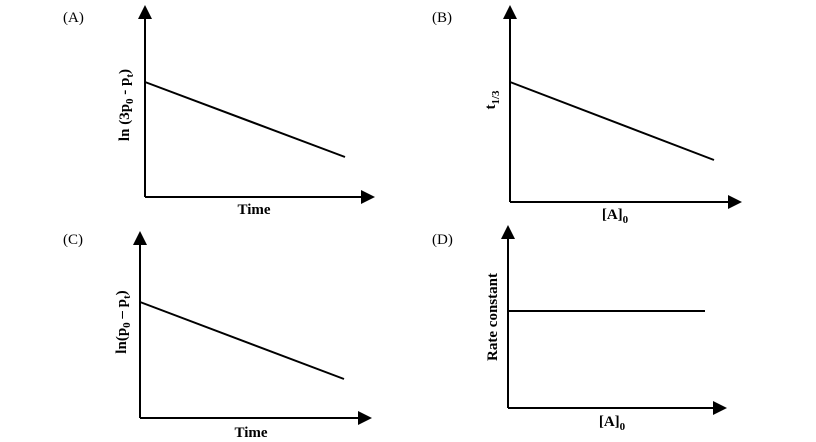 This screenshot has width=816, height=442. What do you see at coordinates (442, 240) in the screenshot?
I see `panel-d-label: (D)` at bounding box center [442, 240].